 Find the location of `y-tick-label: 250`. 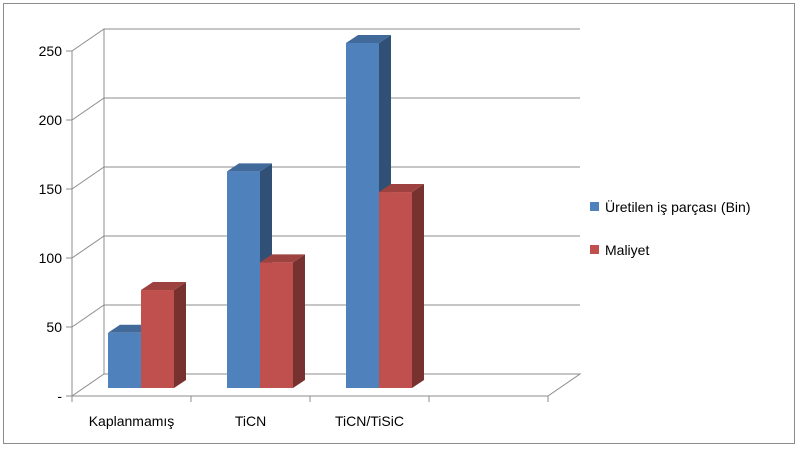

y-tick-label: 250 is located at coordinates (51, 51).